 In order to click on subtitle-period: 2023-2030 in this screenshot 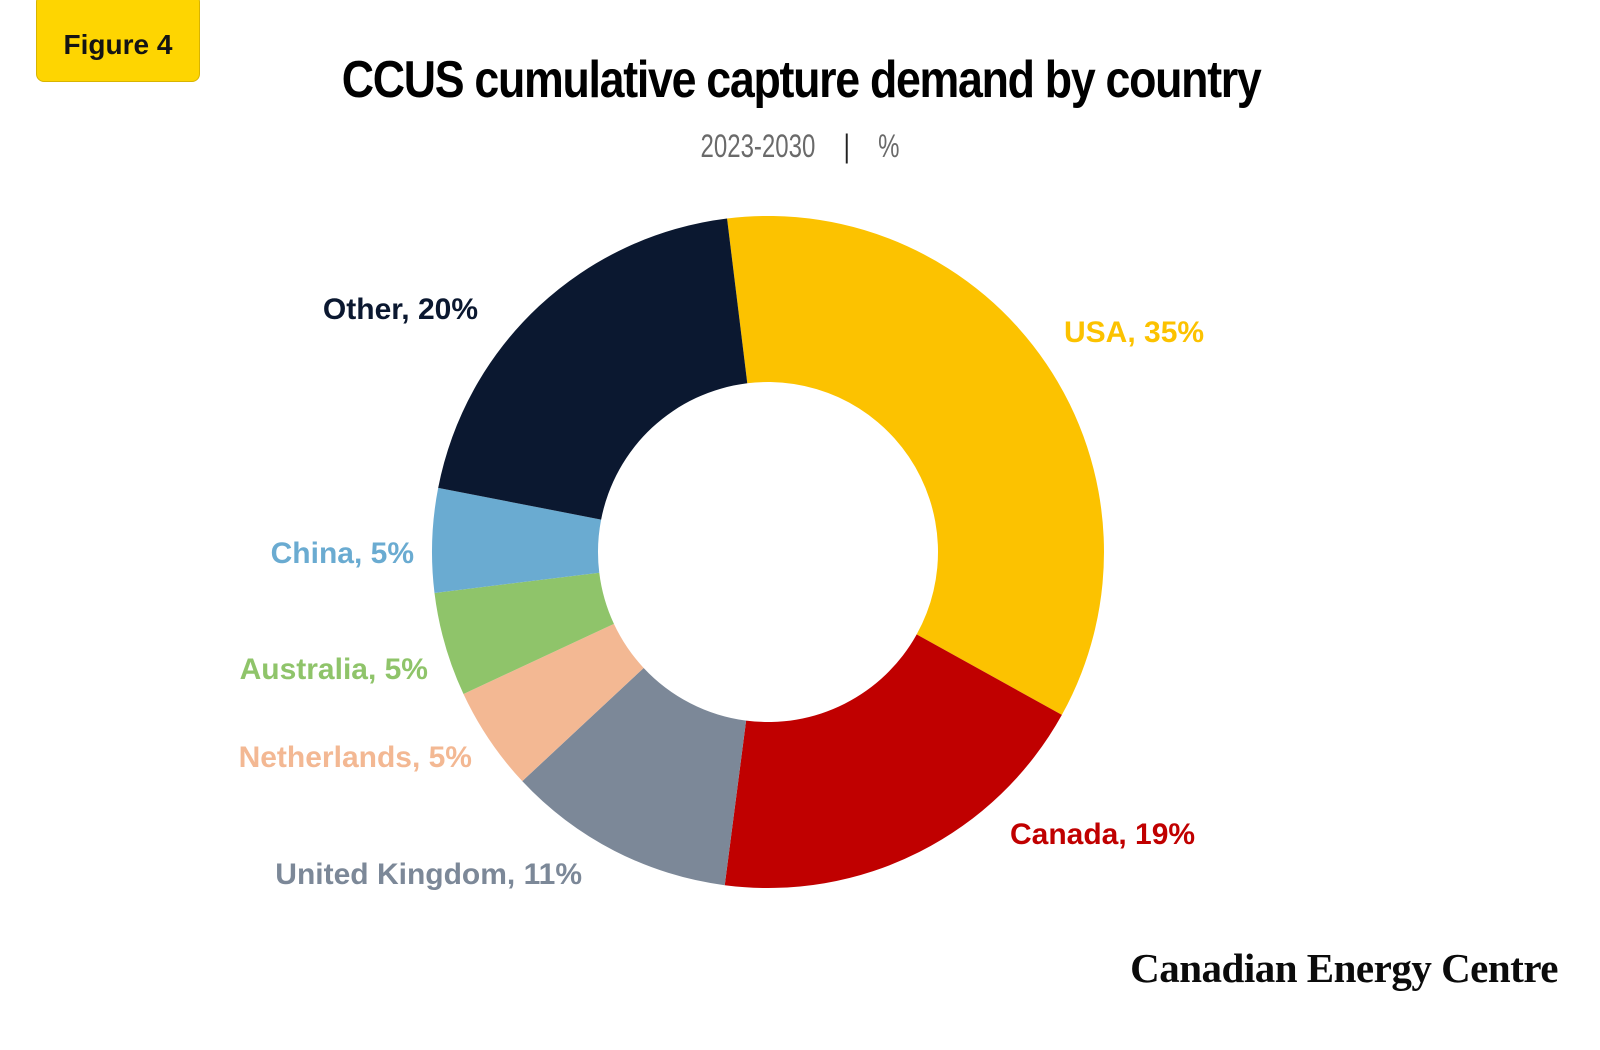, I will do `click(758, 146)`.